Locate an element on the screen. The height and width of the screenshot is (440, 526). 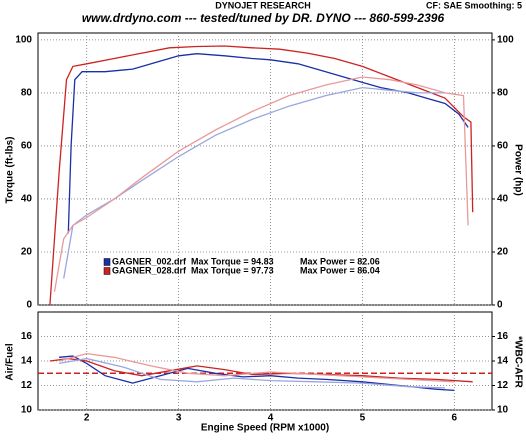
legend-power: Max Power = 82.06 is located at coordinates (340, 261).